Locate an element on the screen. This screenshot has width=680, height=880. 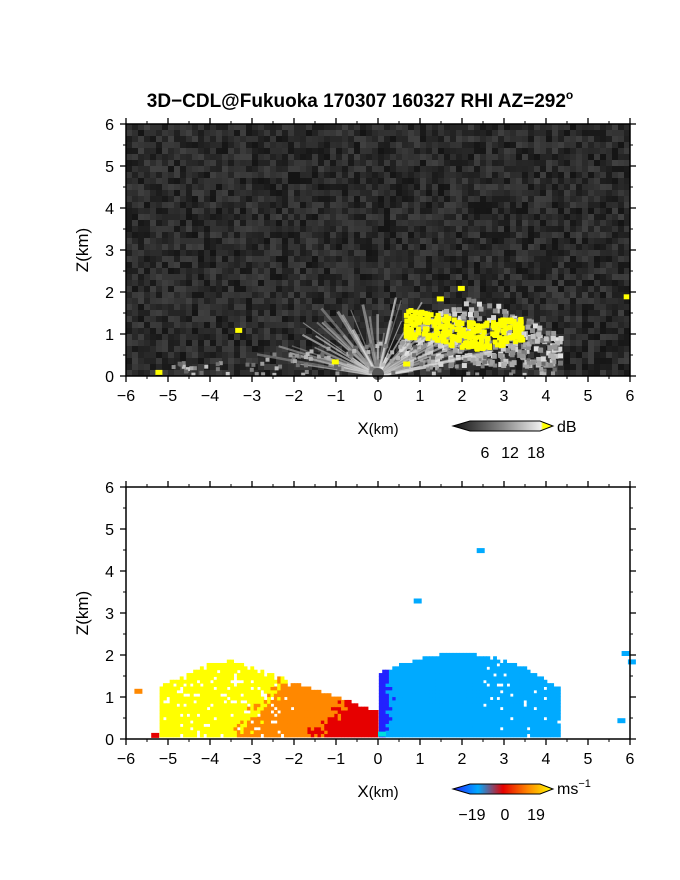
snr-strong-speck is located at coordinates (407, 364).